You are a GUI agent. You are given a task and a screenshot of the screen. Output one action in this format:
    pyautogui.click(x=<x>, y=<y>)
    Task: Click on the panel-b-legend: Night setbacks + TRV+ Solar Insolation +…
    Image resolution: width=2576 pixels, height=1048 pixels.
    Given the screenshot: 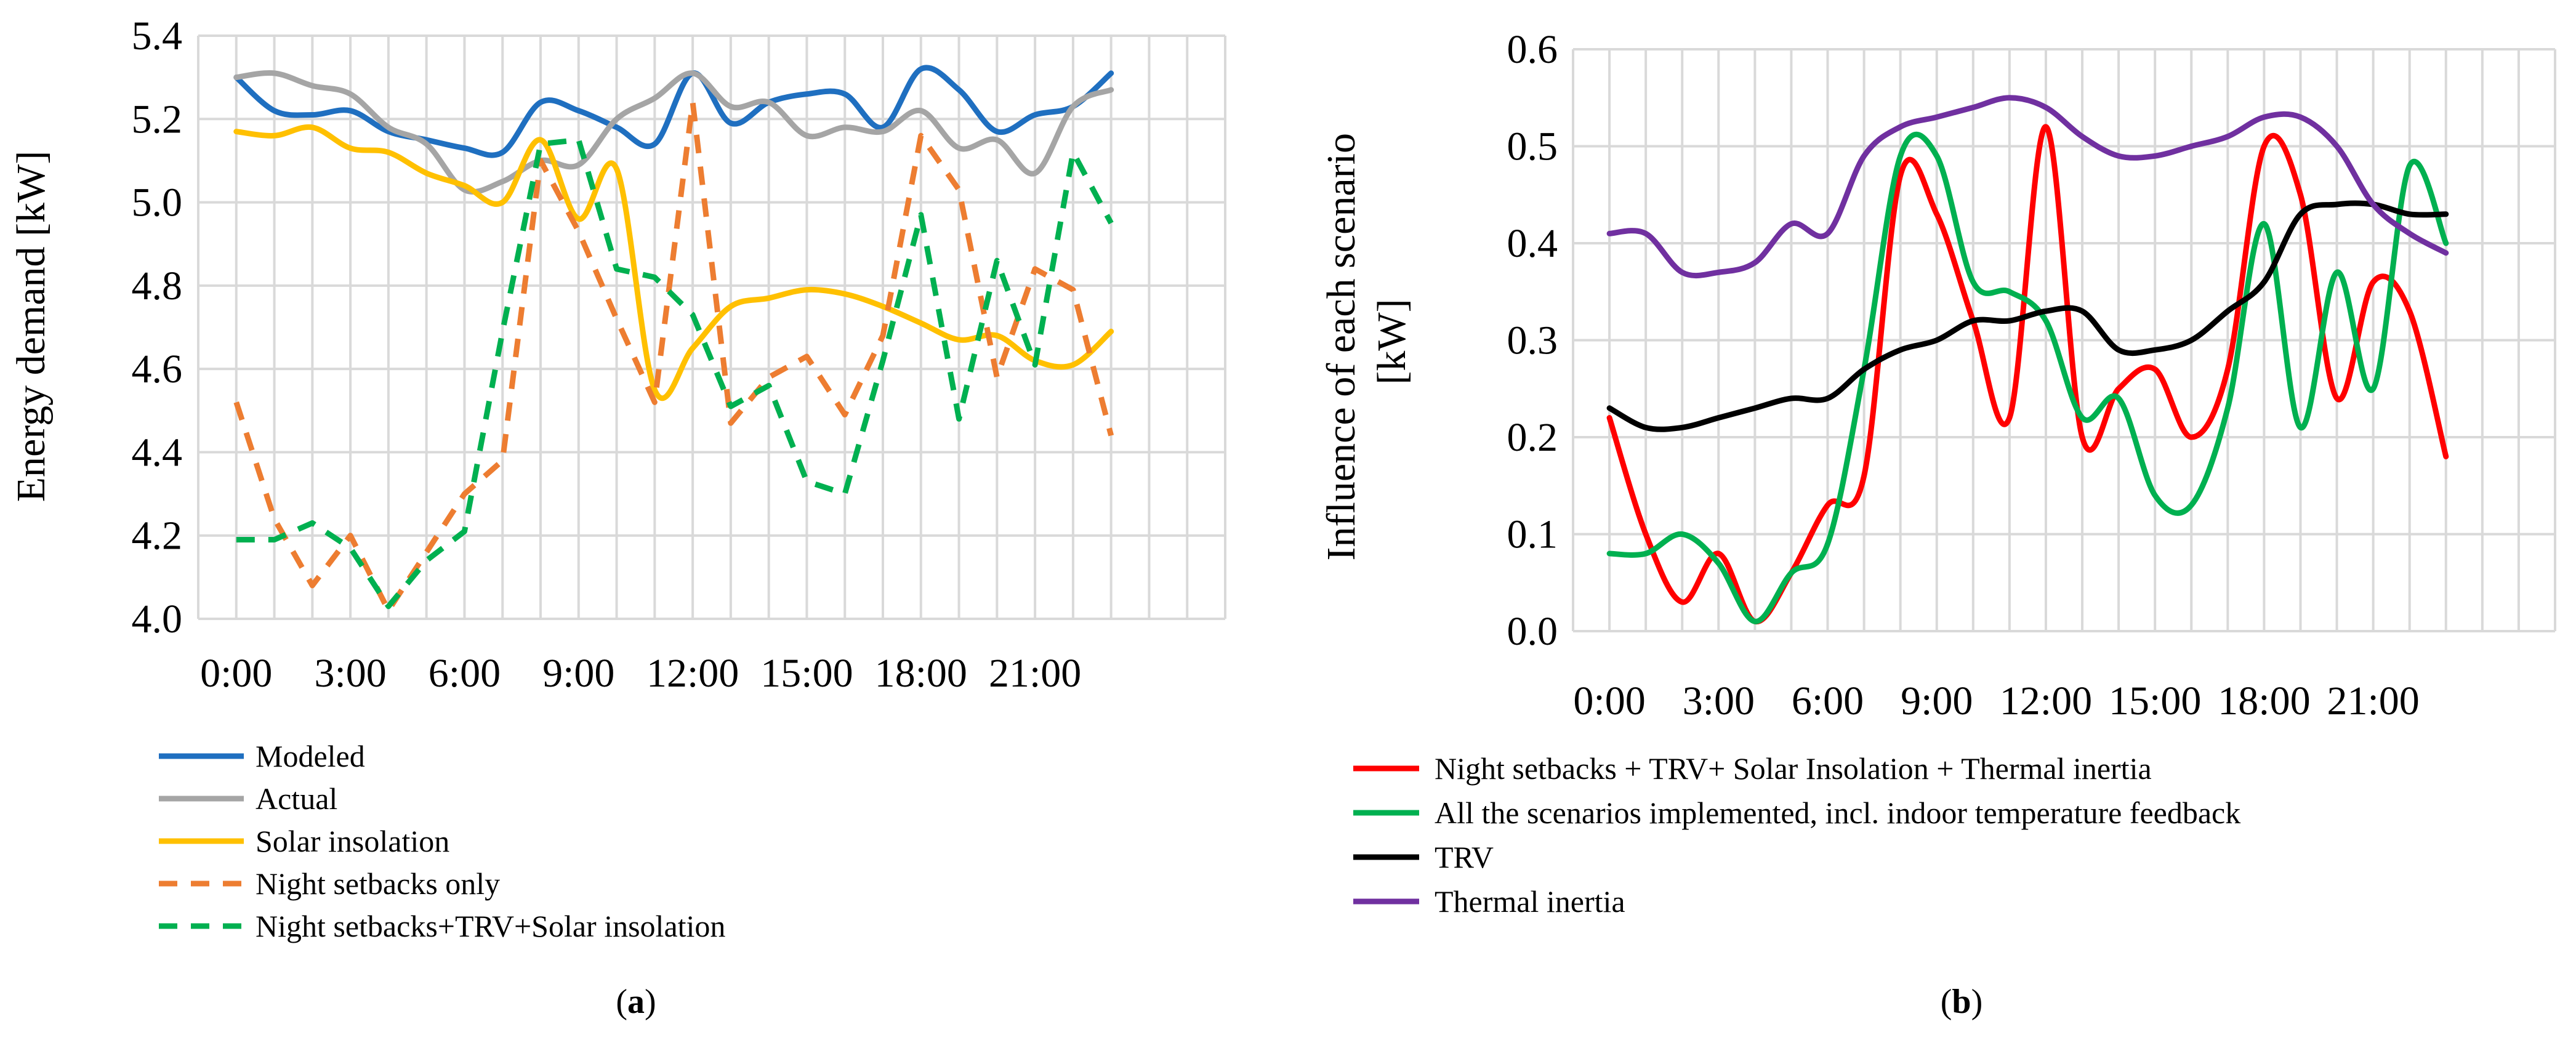 What is the action you would take?
    pyautogui.click(x=1796, y=835)
    